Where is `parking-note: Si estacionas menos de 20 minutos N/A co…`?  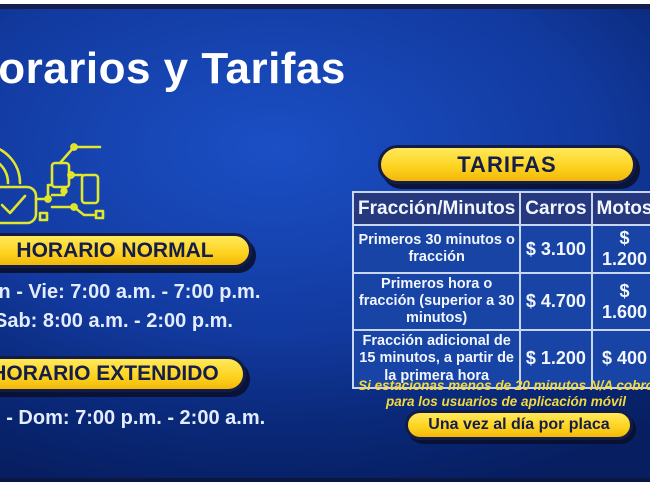 parking-note: Si estacionas menos de 20 minutos N/A co… is located at coordinates (494, 394).